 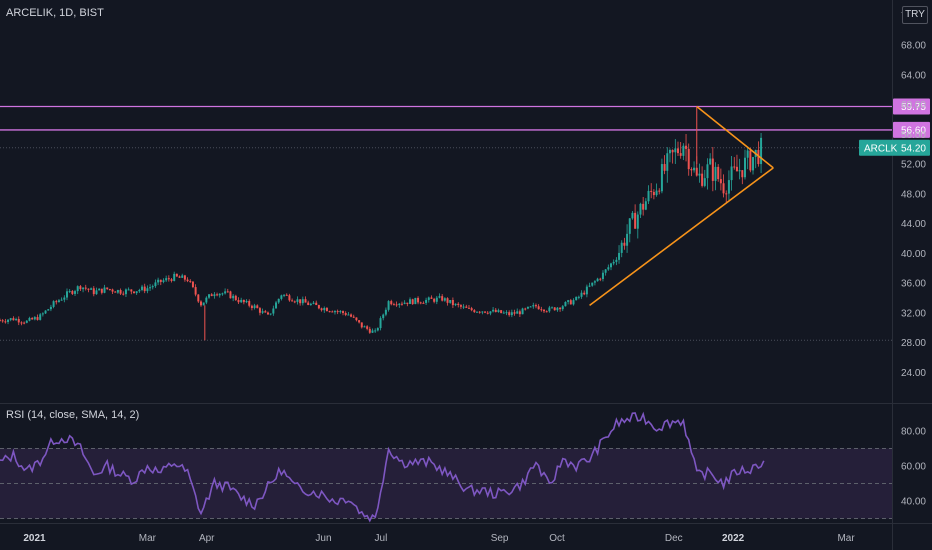 I want to click on level-badge-label: 59.75, so click(x=913, y=107).